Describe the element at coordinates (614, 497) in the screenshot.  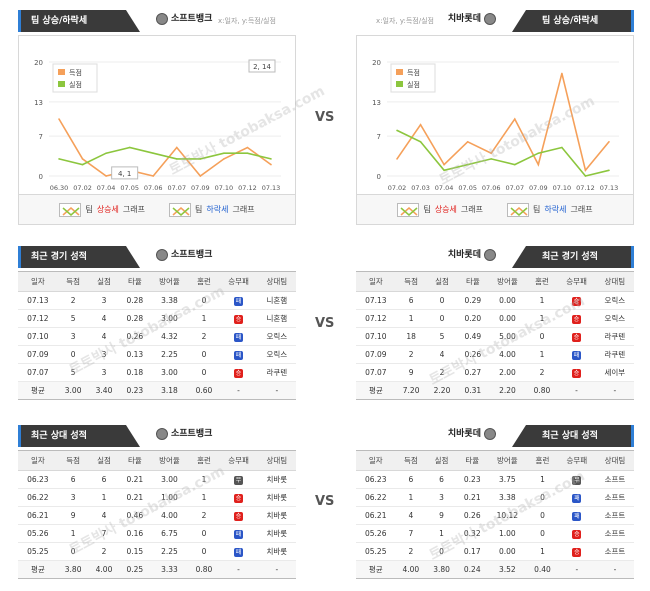
I see `table-cell: 소프트` at that location.